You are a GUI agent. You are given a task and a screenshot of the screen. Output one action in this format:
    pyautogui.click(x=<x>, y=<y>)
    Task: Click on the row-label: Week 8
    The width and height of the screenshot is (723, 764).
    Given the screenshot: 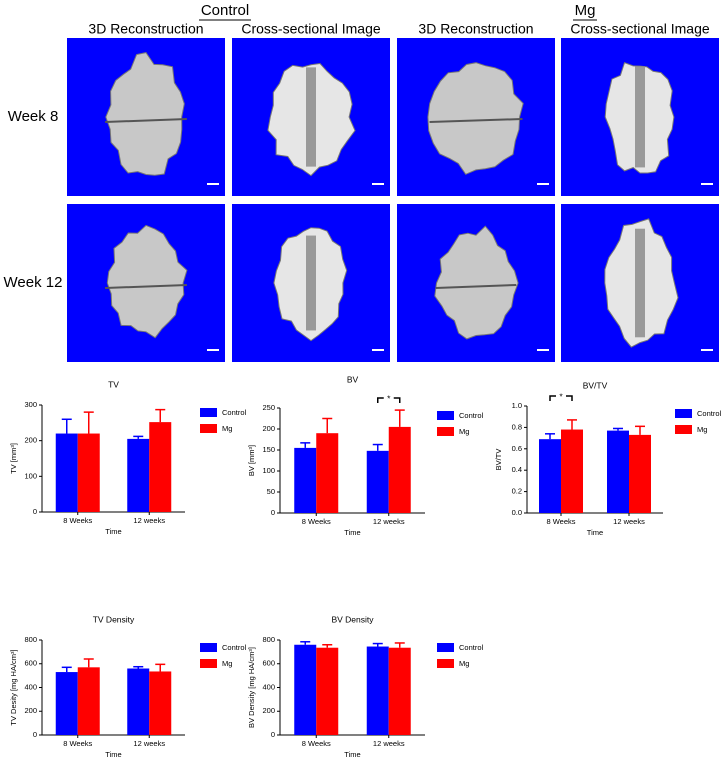 What is the action you would take?
    pyautogui.click(x=33, y=116)
    